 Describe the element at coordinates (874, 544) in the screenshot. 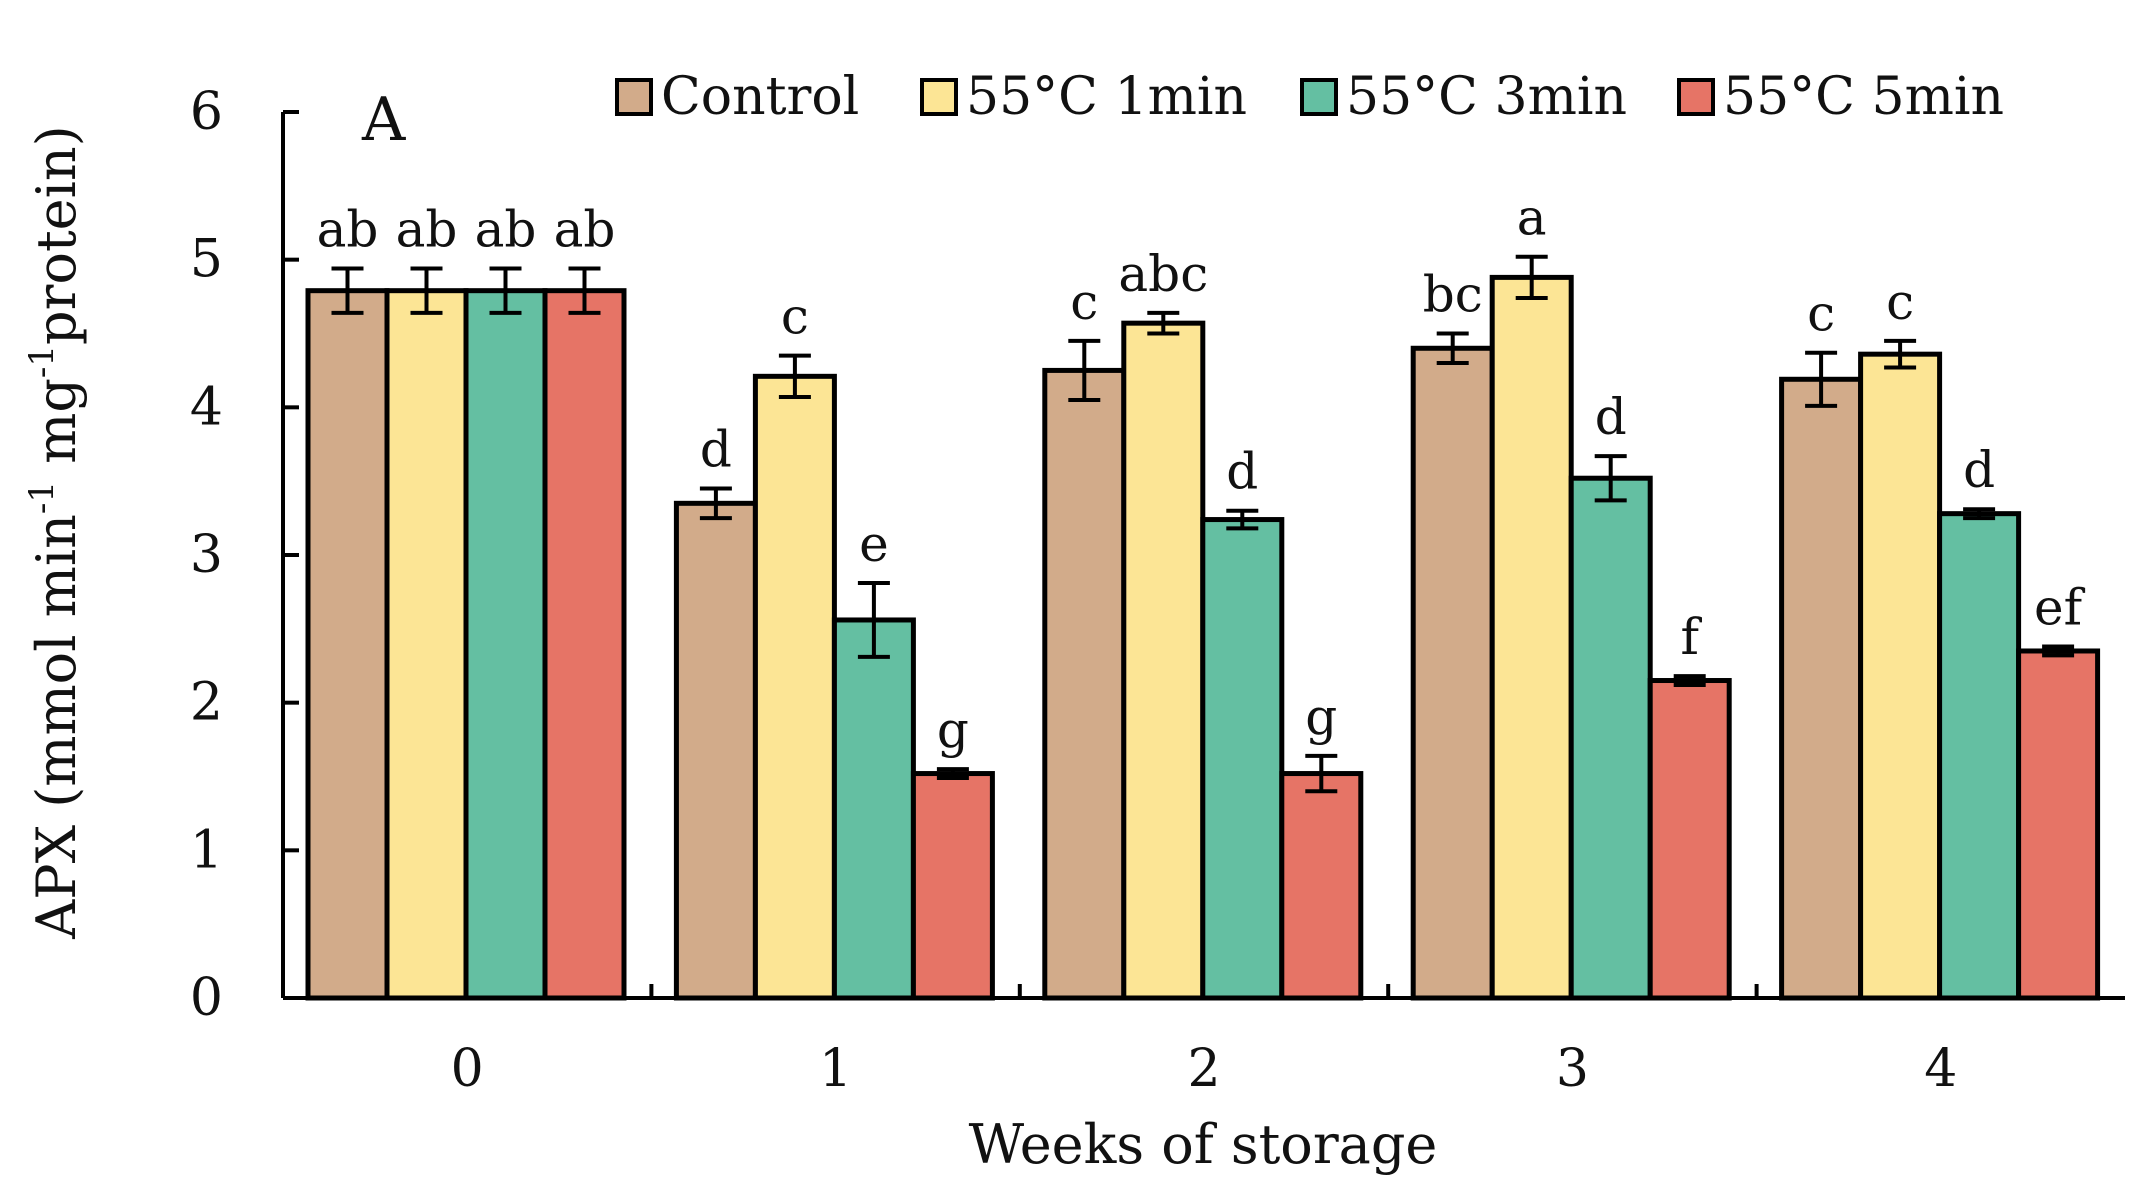

I see `significance-label: e` at that location.